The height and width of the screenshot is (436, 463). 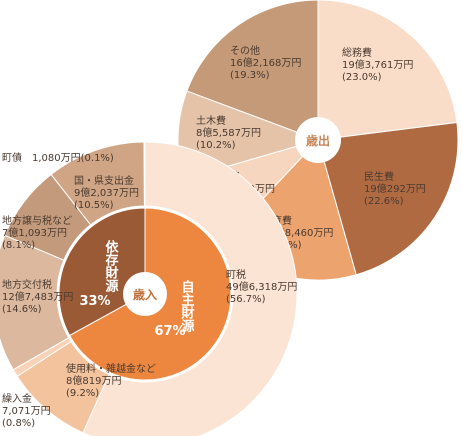 I want to click on revenue-label-kurinyukin: 繰入金 7,071万円(0.8%), so click(x=26, y=410).